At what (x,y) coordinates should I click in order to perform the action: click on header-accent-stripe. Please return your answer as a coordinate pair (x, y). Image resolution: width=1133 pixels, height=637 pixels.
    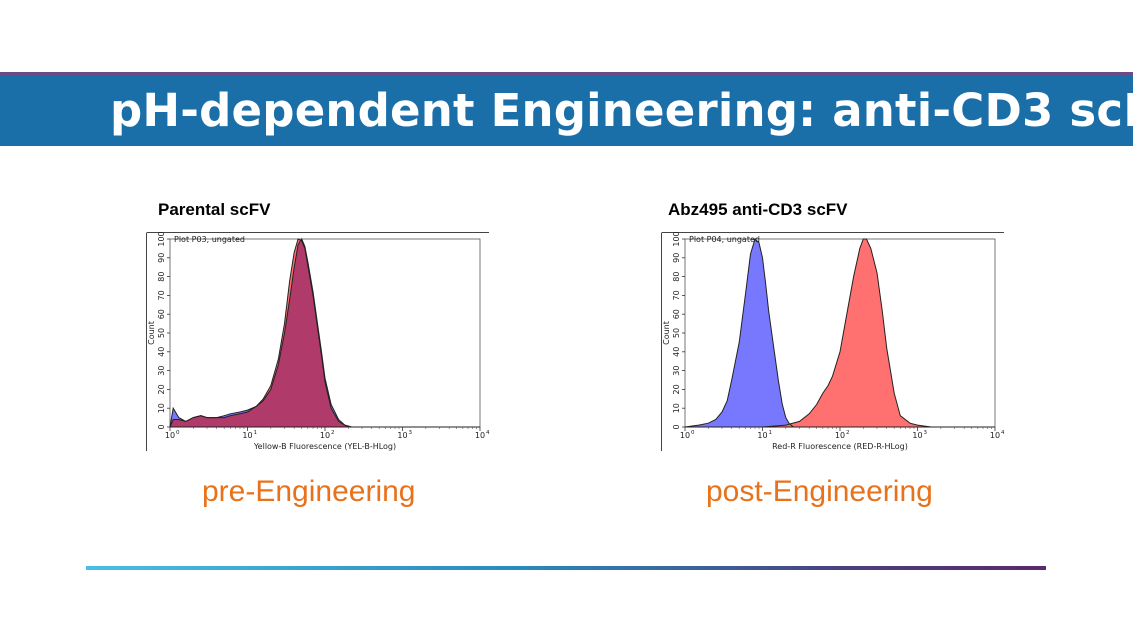
    Looking at the image, I should click on (566, 74).